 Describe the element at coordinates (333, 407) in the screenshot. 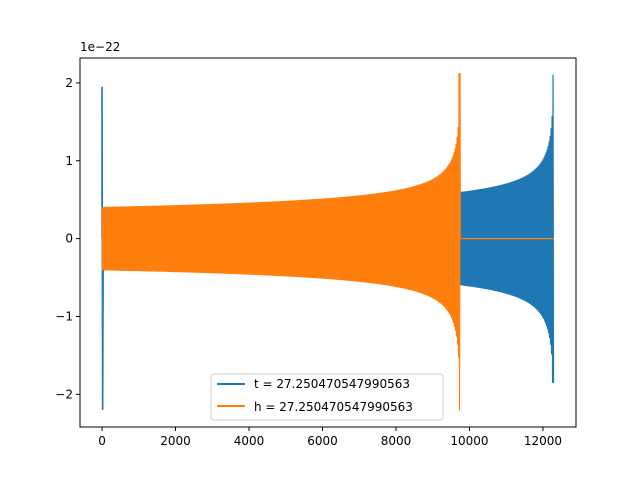

I see `legend-label-h: h = 27.250470547990563` at that location.